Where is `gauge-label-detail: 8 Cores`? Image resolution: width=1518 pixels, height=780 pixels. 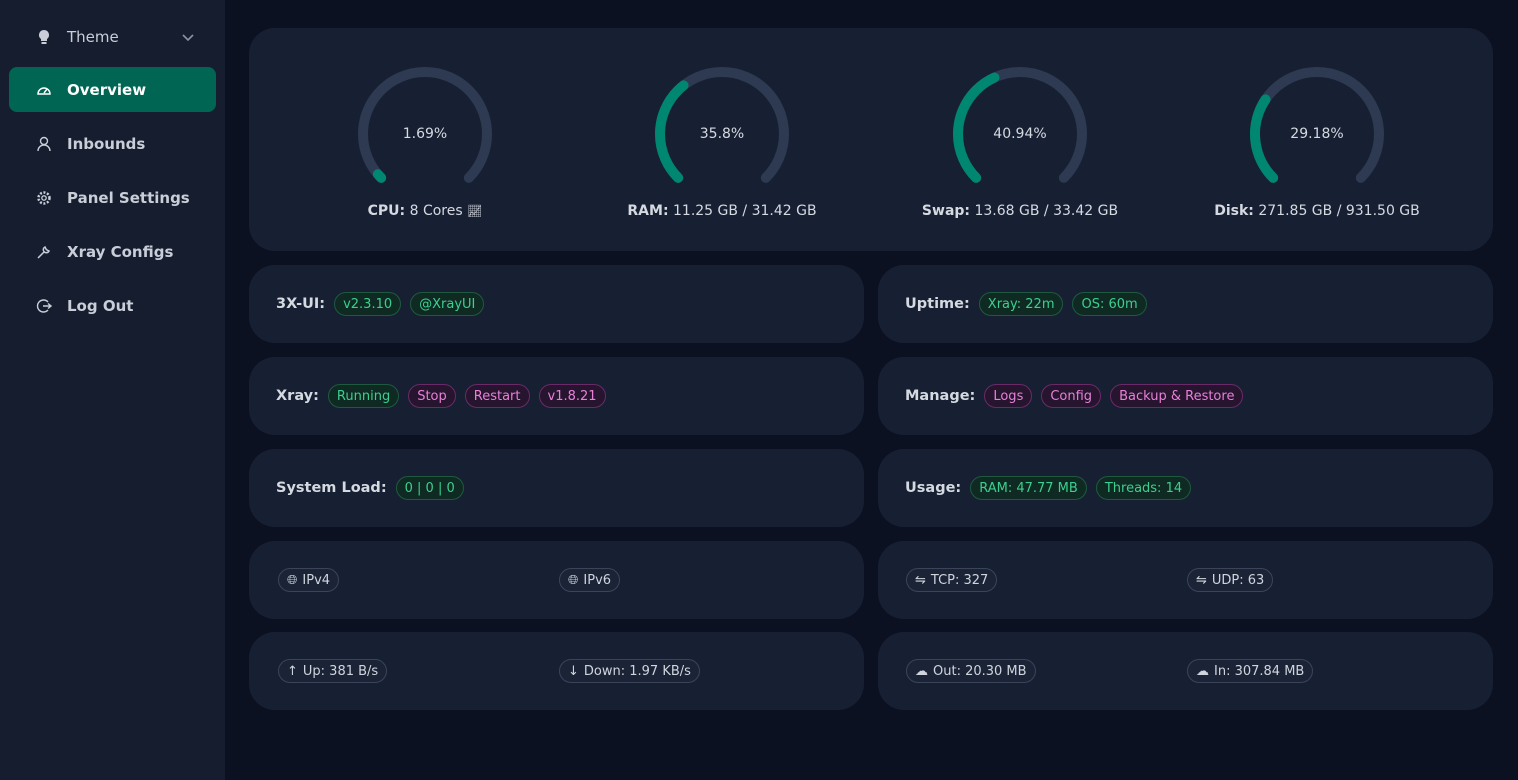 gauge-label-detail: 8 Cores is located at coordinates (436, 211).